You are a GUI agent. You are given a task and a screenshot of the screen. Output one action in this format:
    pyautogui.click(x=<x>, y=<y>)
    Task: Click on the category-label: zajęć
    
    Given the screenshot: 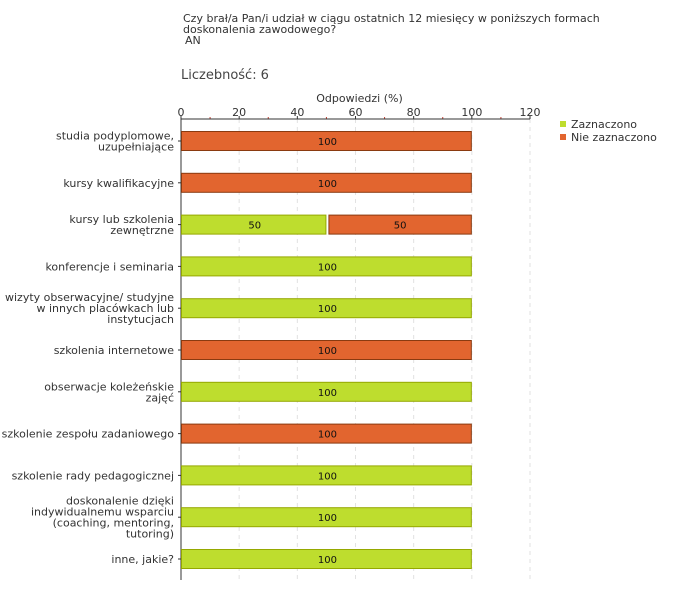 What is the action you would take?
    pyautogui.click(x=160, y=397)
    